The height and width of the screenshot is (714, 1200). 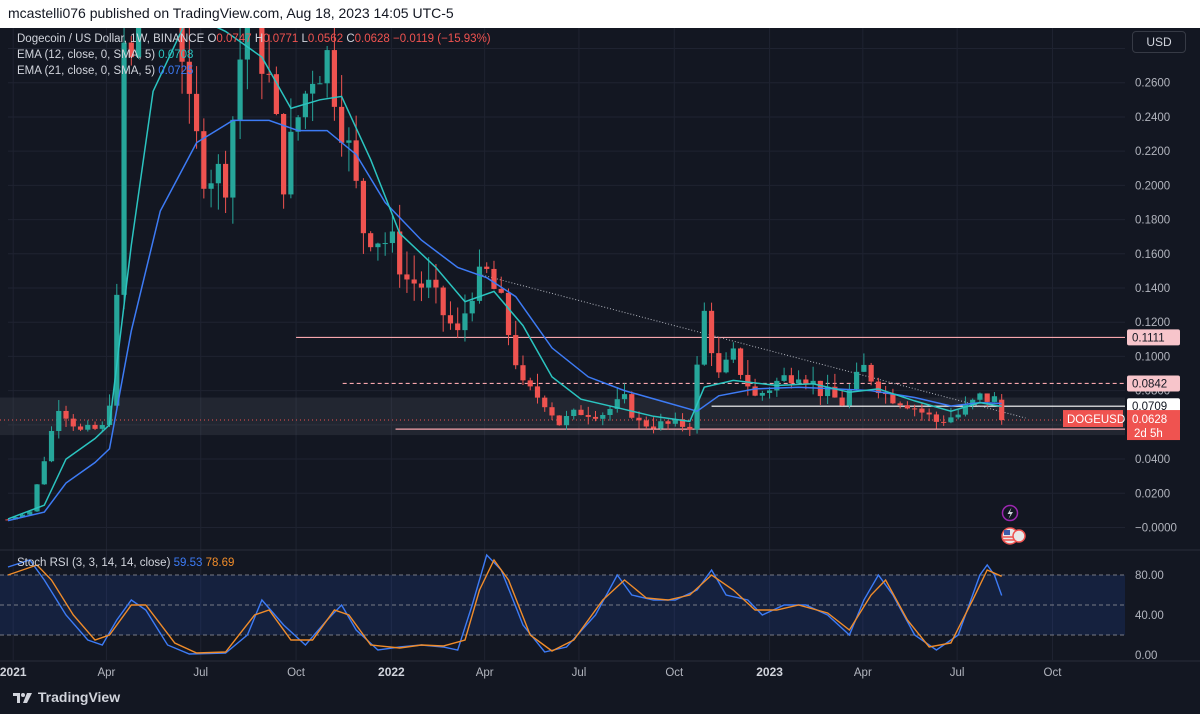 I want to click on time-tick-label: 2022, so click(x=391, y=672).